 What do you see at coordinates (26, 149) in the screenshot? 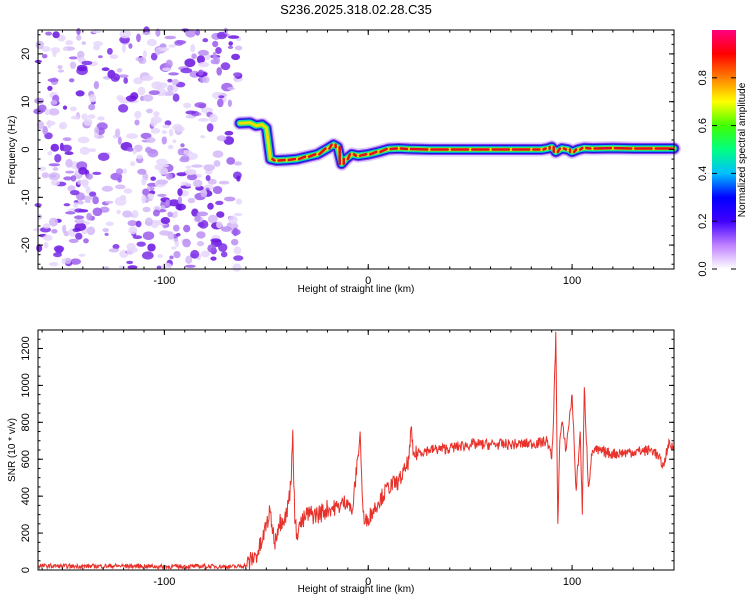
I see `spectrogram-y-tick-label: 0` at bounding box center [26, 149].